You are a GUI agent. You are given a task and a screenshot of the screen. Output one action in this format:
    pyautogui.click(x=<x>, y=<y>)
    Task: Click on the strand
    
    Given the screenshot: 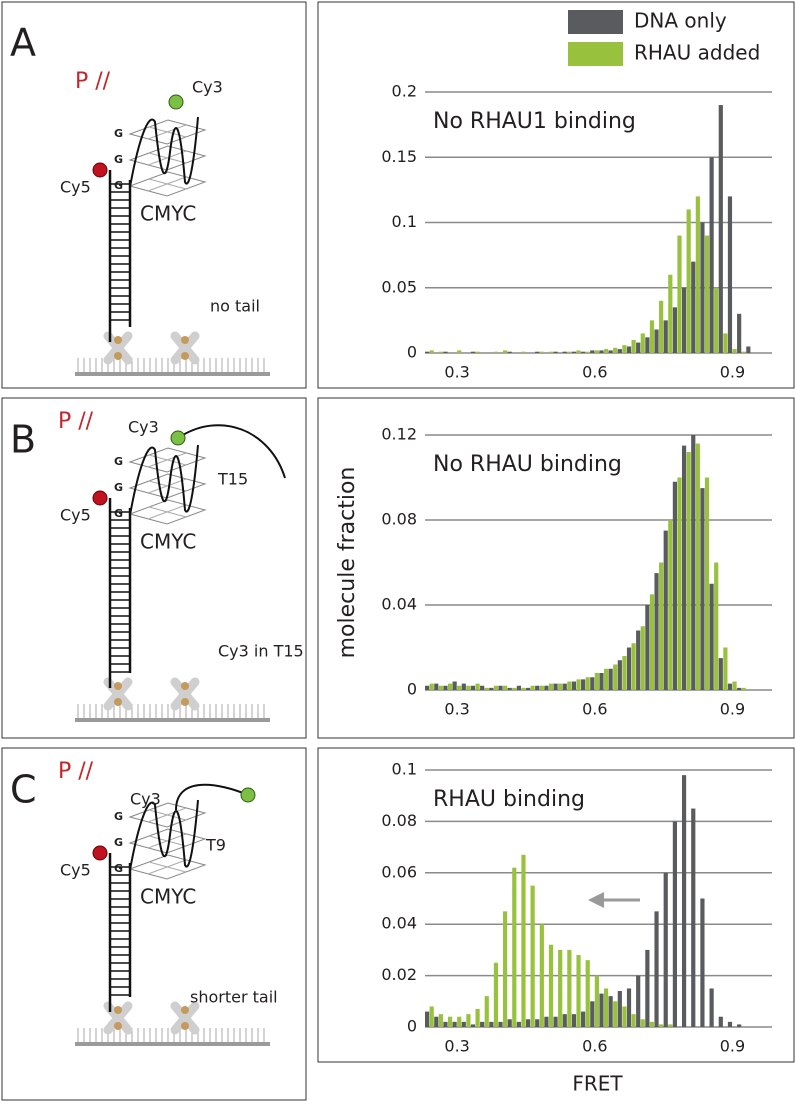 What is the action you would take?
    pyautogui.click(x=164, y=835)
    